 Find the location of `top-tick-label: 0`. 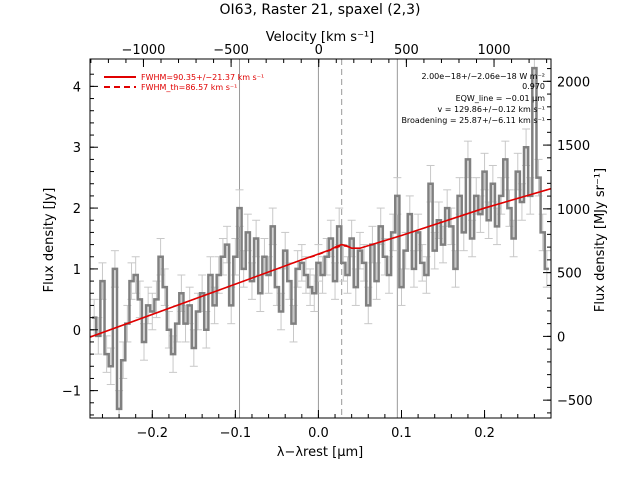

top-tick-label: 0 is located at coordinates (319, 50).